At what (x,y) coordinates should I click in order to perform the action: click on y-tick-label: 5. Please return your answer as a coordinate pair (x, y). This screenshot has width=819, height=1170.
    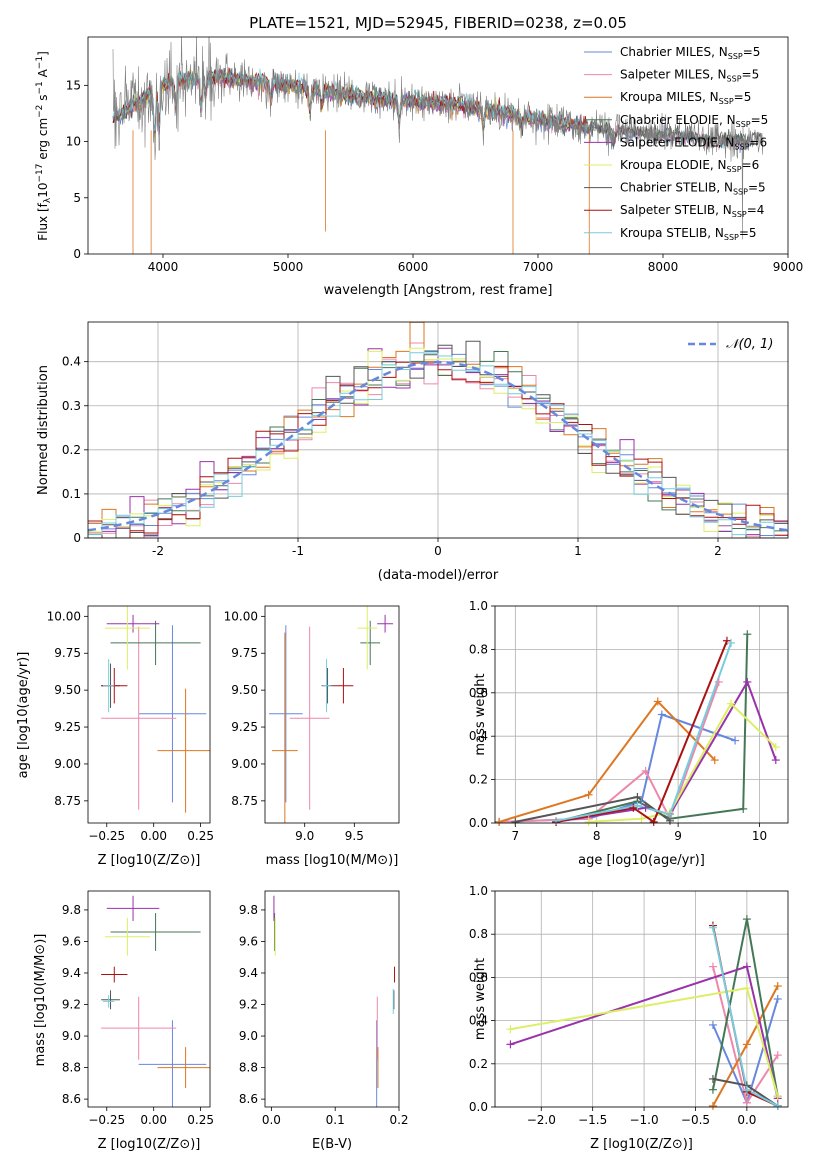
    Looking at the image, I should click on (77, 198).